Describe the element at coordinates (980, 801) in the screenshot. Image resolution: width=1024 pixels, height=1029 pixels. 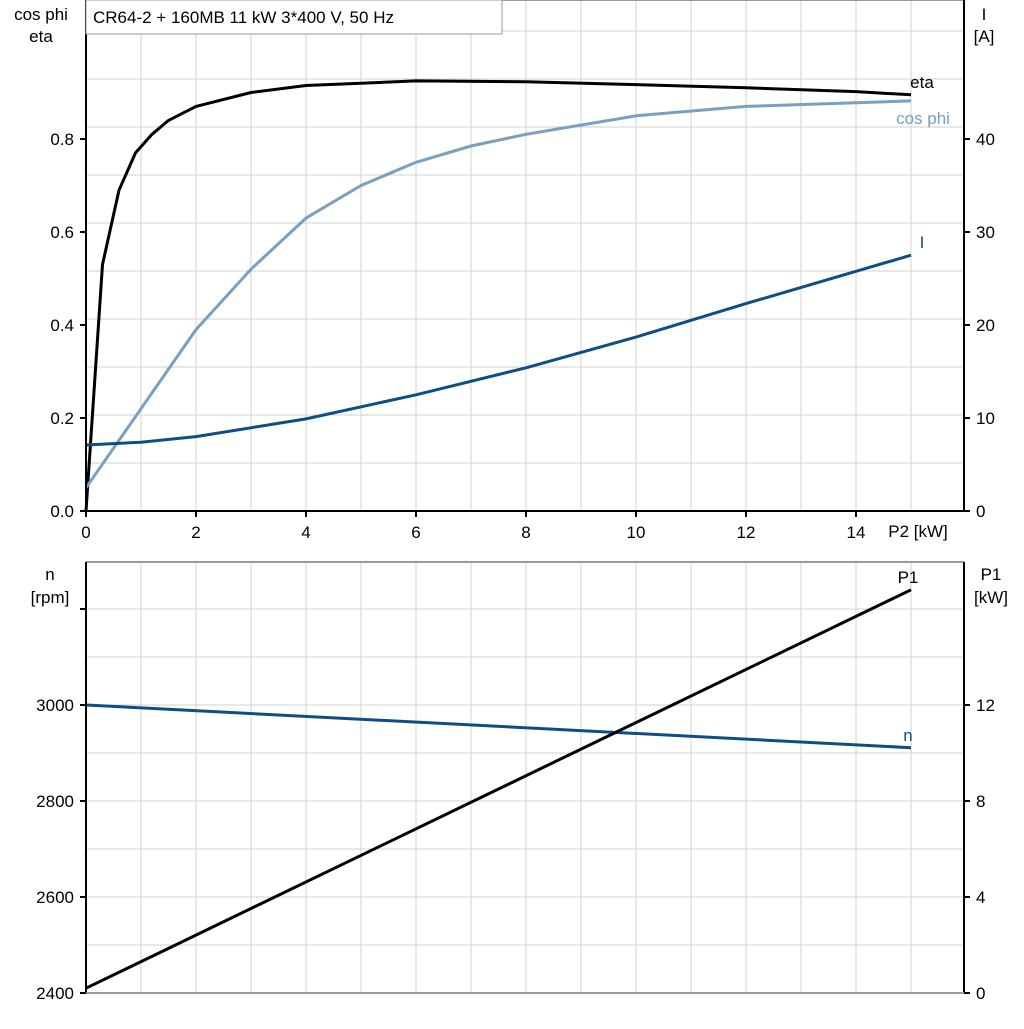
I see `right-tick-label: 8` at that location.